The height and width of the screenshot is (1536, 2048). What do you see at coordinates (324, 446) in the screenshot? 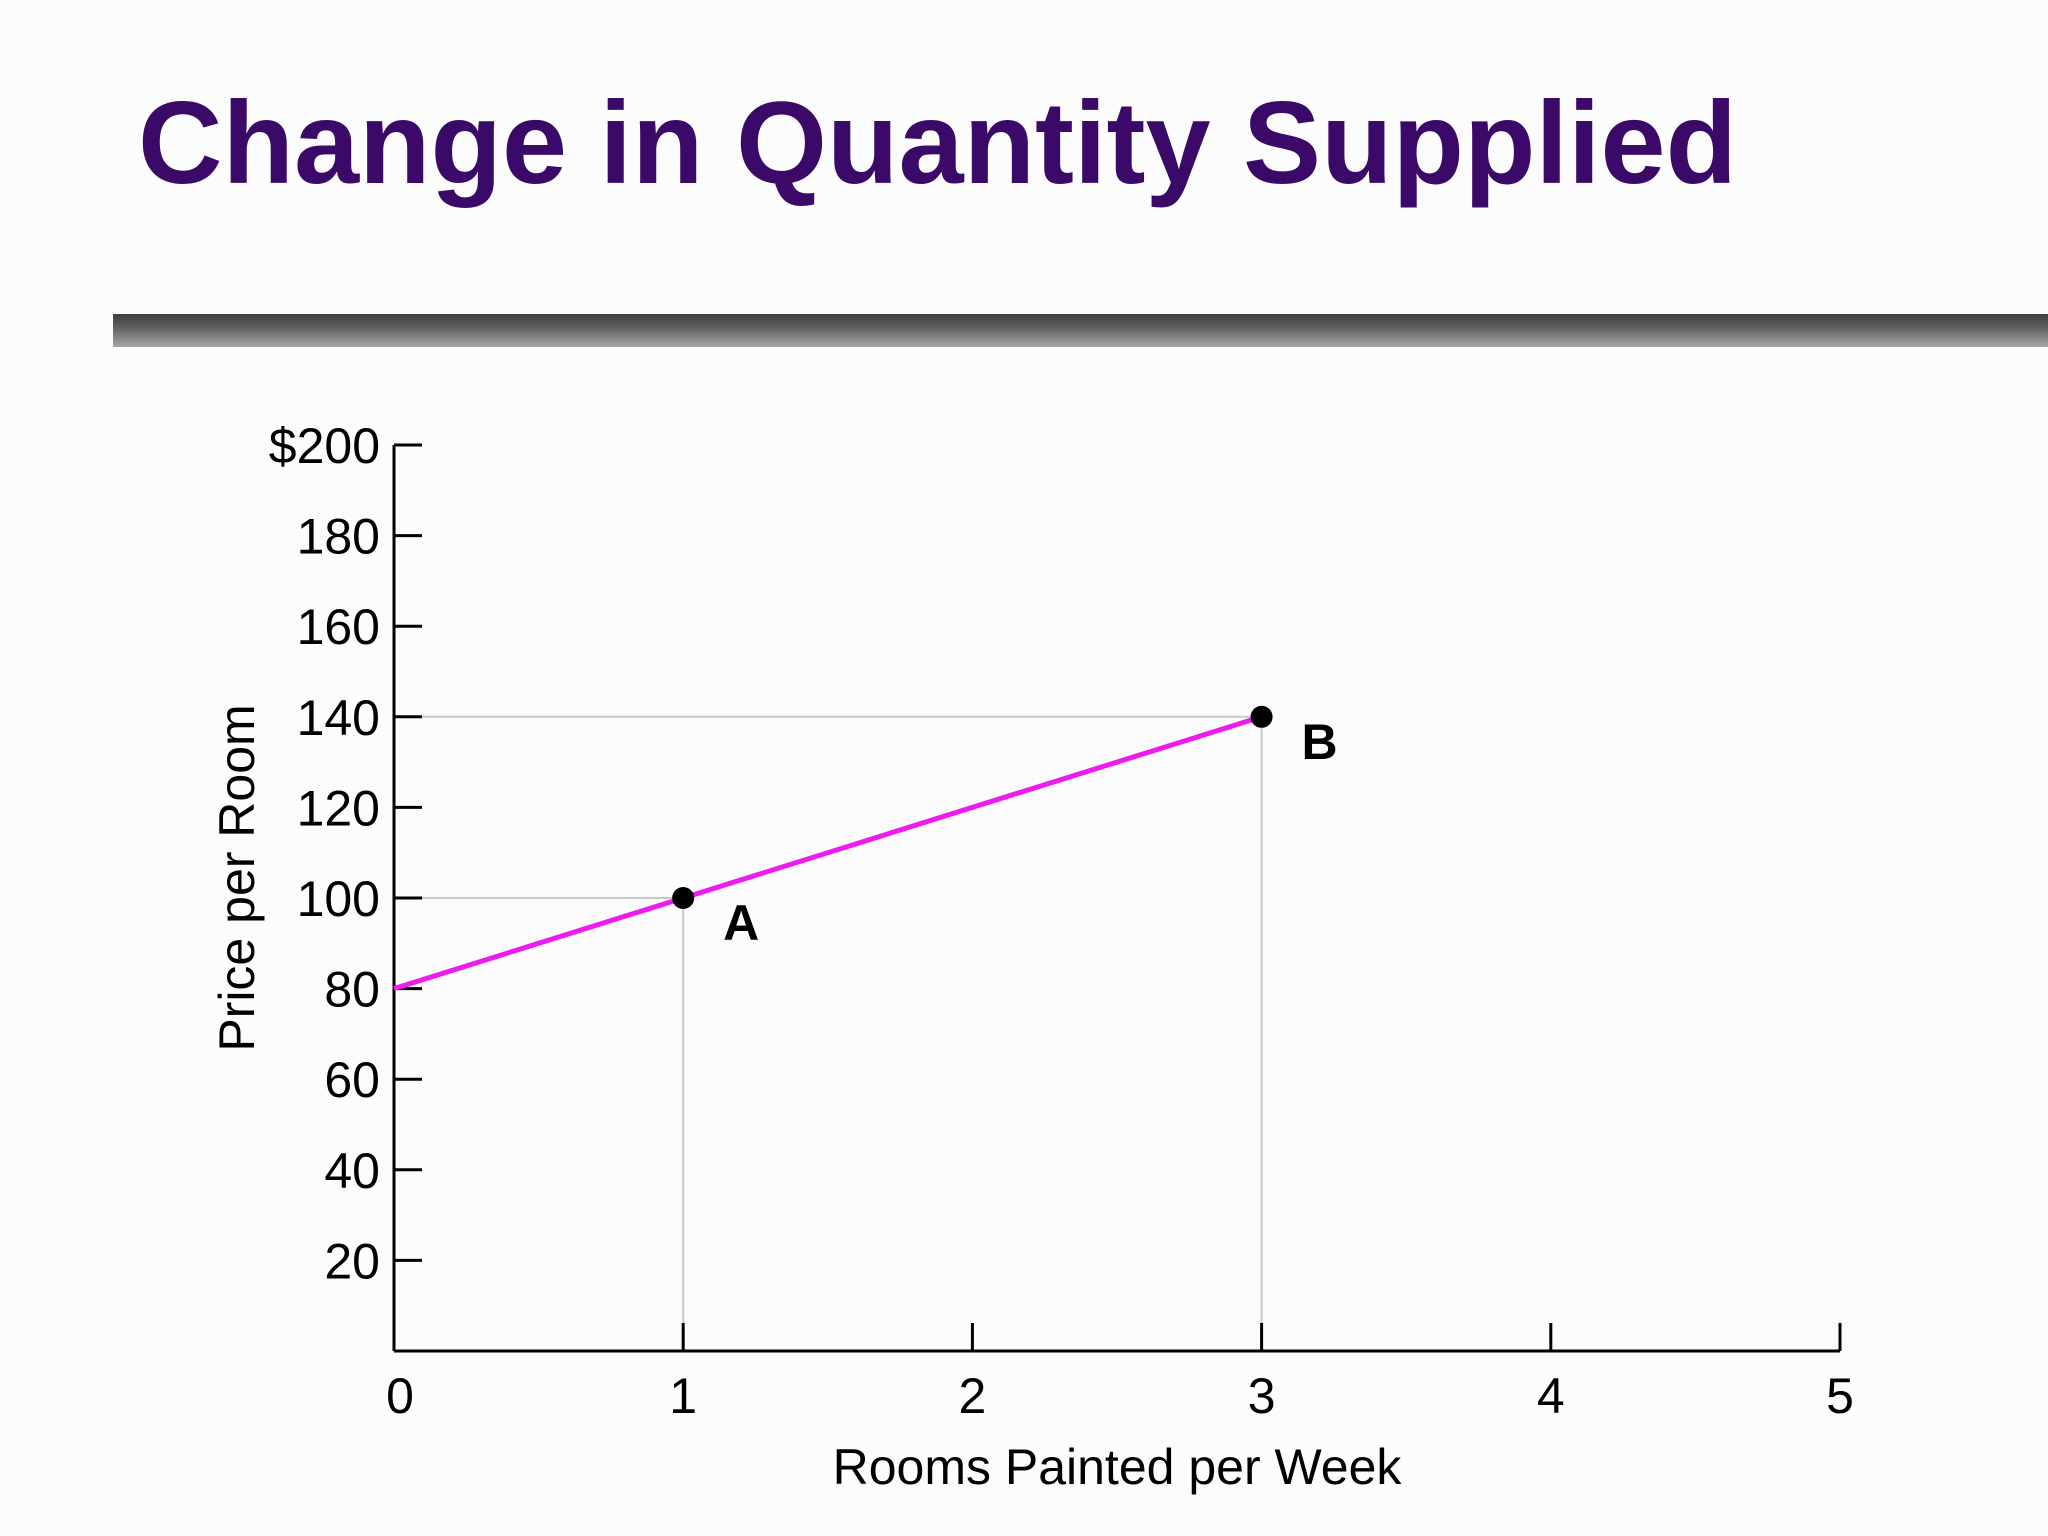
I see `y-tick-label-200: $200` at bounding box center [324, 446].